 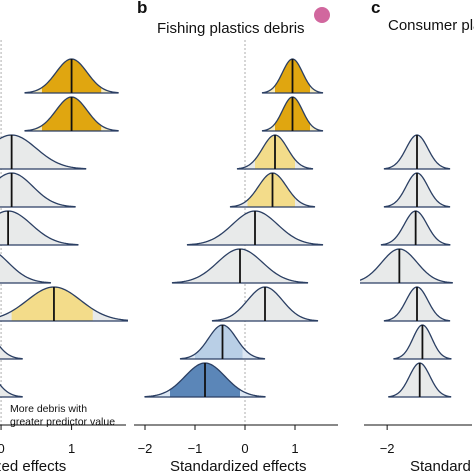 I want to click on panel-a-x-axis-label: zed effects, so click(x=33, y=466).